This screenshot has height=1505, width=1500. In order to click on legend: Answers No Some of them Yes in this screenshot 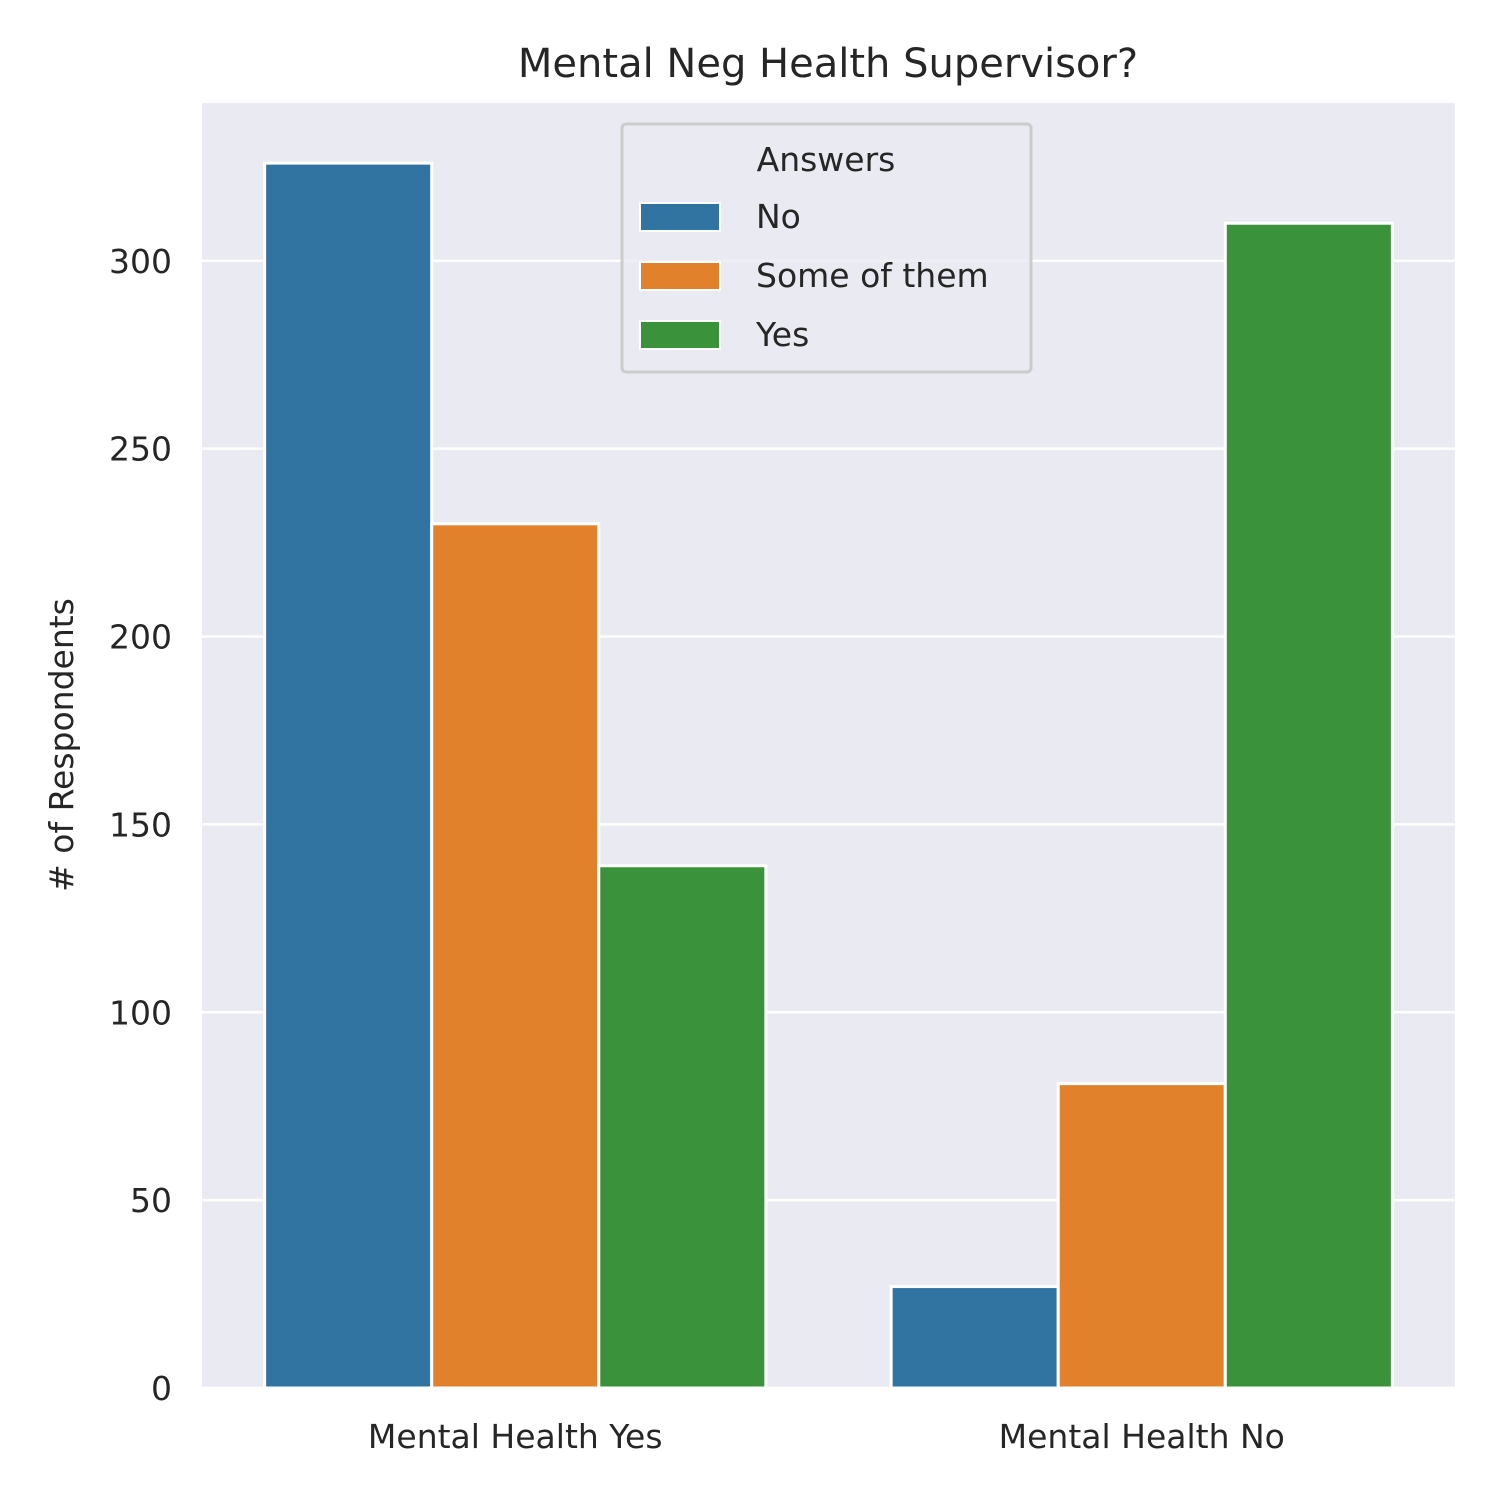, I will do `click(826, 248)`.